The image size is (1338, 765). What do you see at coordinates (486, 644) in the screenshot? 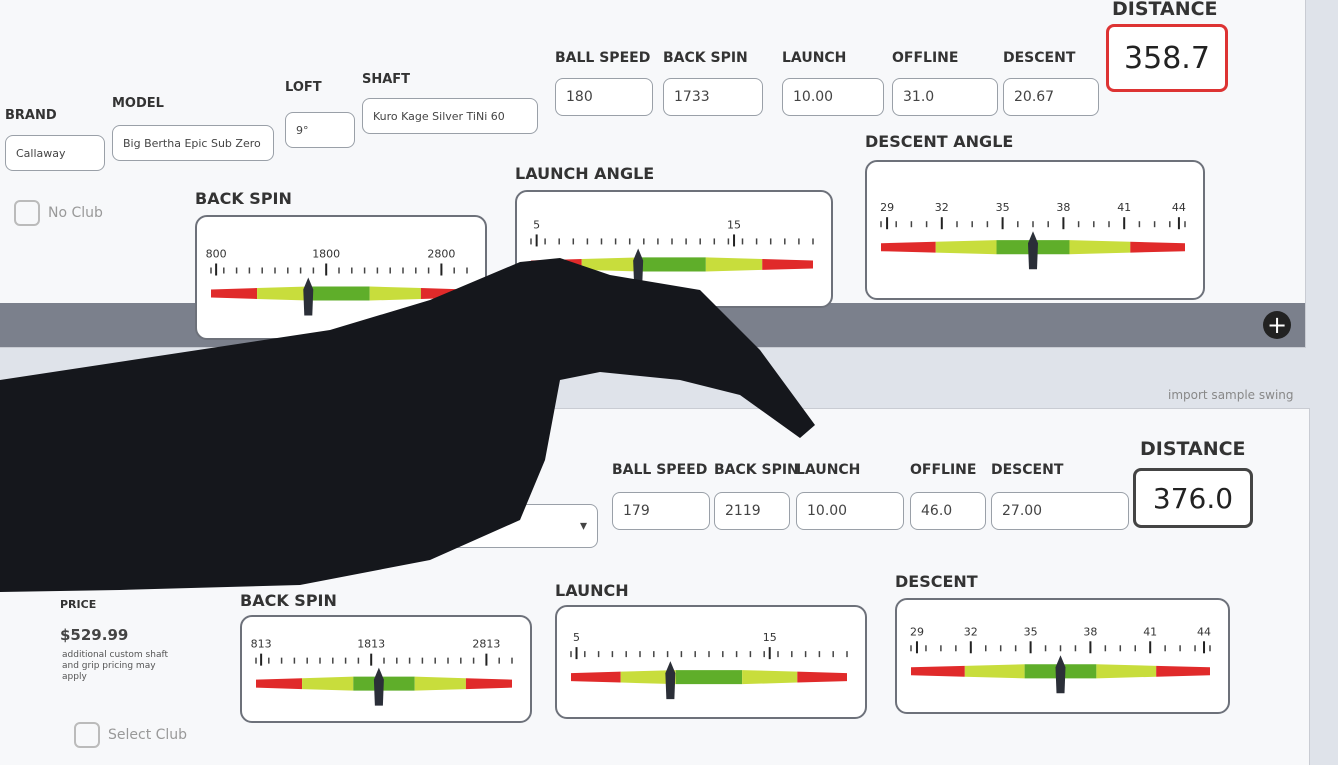
I see `tick-label: 2813` at bounding box center [486, 644].